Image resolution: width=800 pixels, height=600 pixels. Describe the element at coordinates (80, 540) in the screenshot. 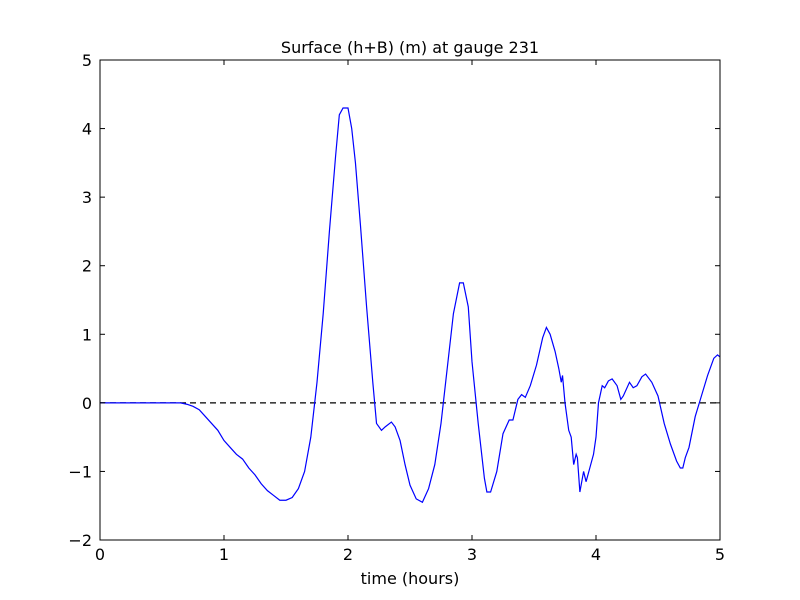

I see `y-tick-label: −2` at that location.